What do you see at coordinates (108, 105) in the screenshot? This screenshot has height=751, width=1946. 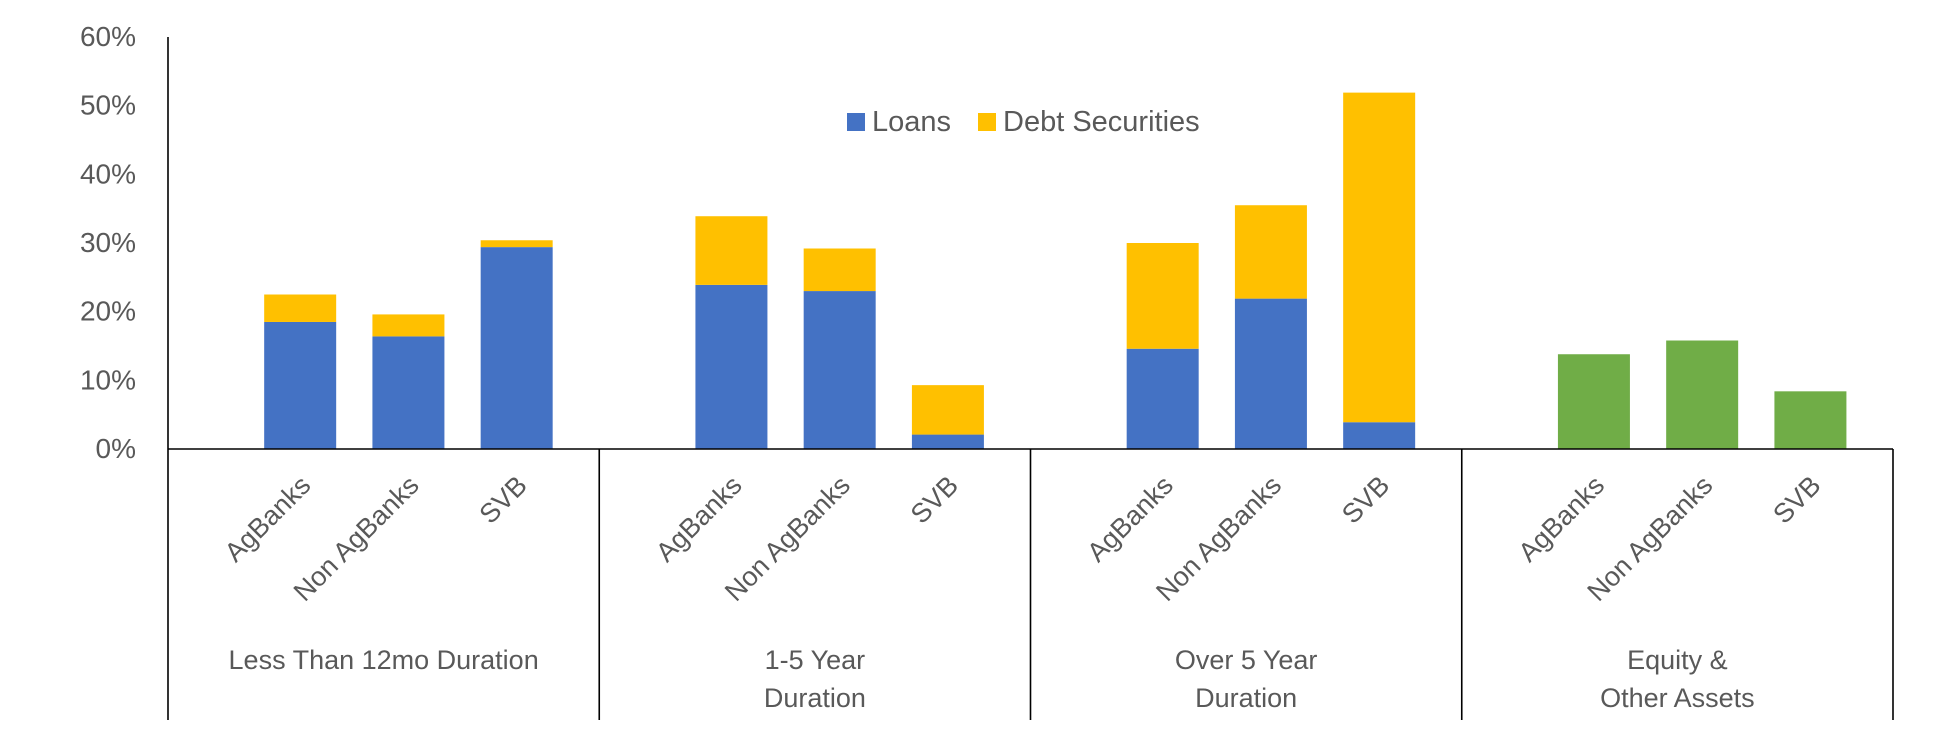 I see `y-tick-label: 50%` at bounding box center [108, 105].